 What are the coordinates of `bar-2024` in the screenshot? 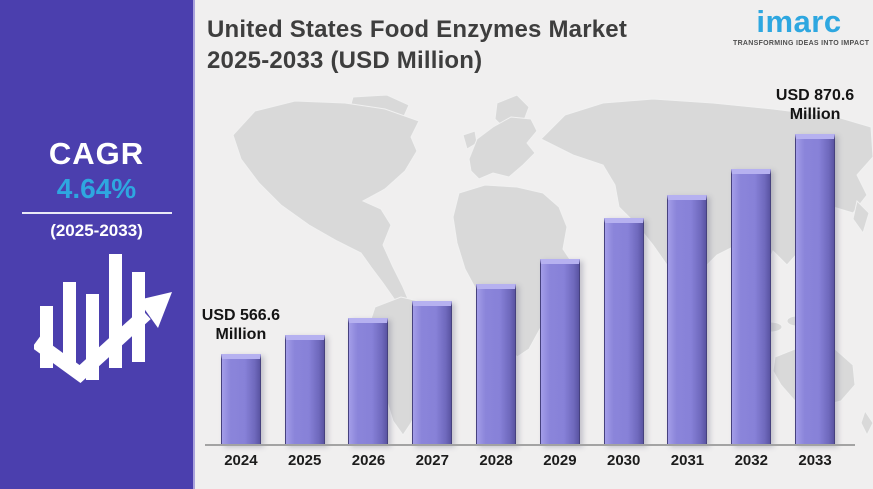 It's located at (240, 399).